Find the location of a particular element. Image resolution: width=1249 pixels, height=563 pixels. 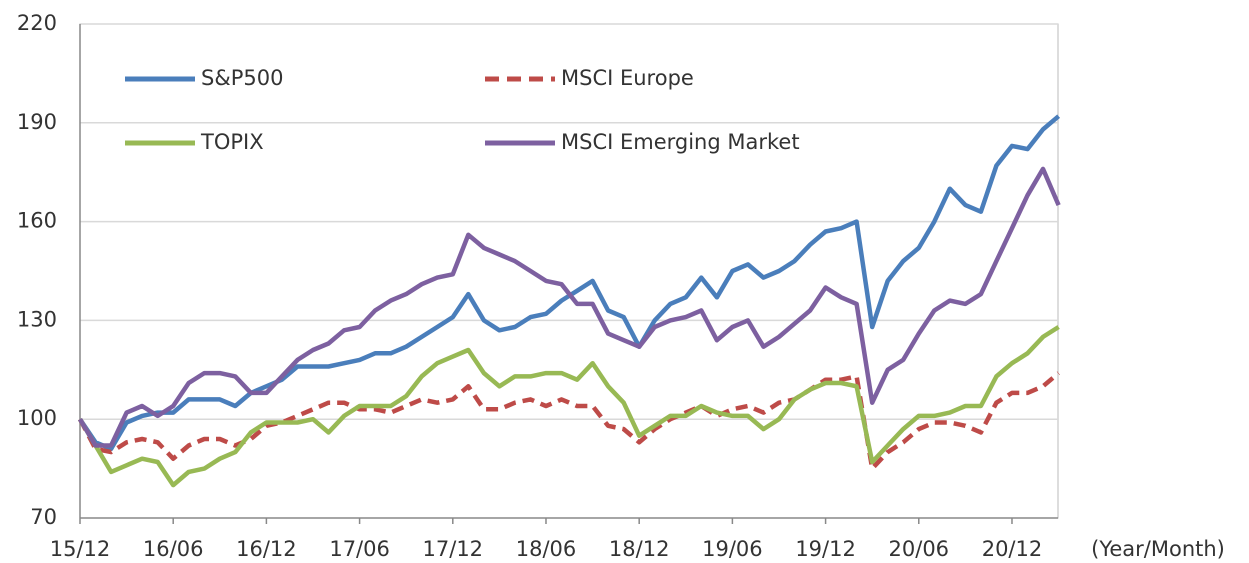

legend-label: TOPIX is located at coordinates (232, 142).